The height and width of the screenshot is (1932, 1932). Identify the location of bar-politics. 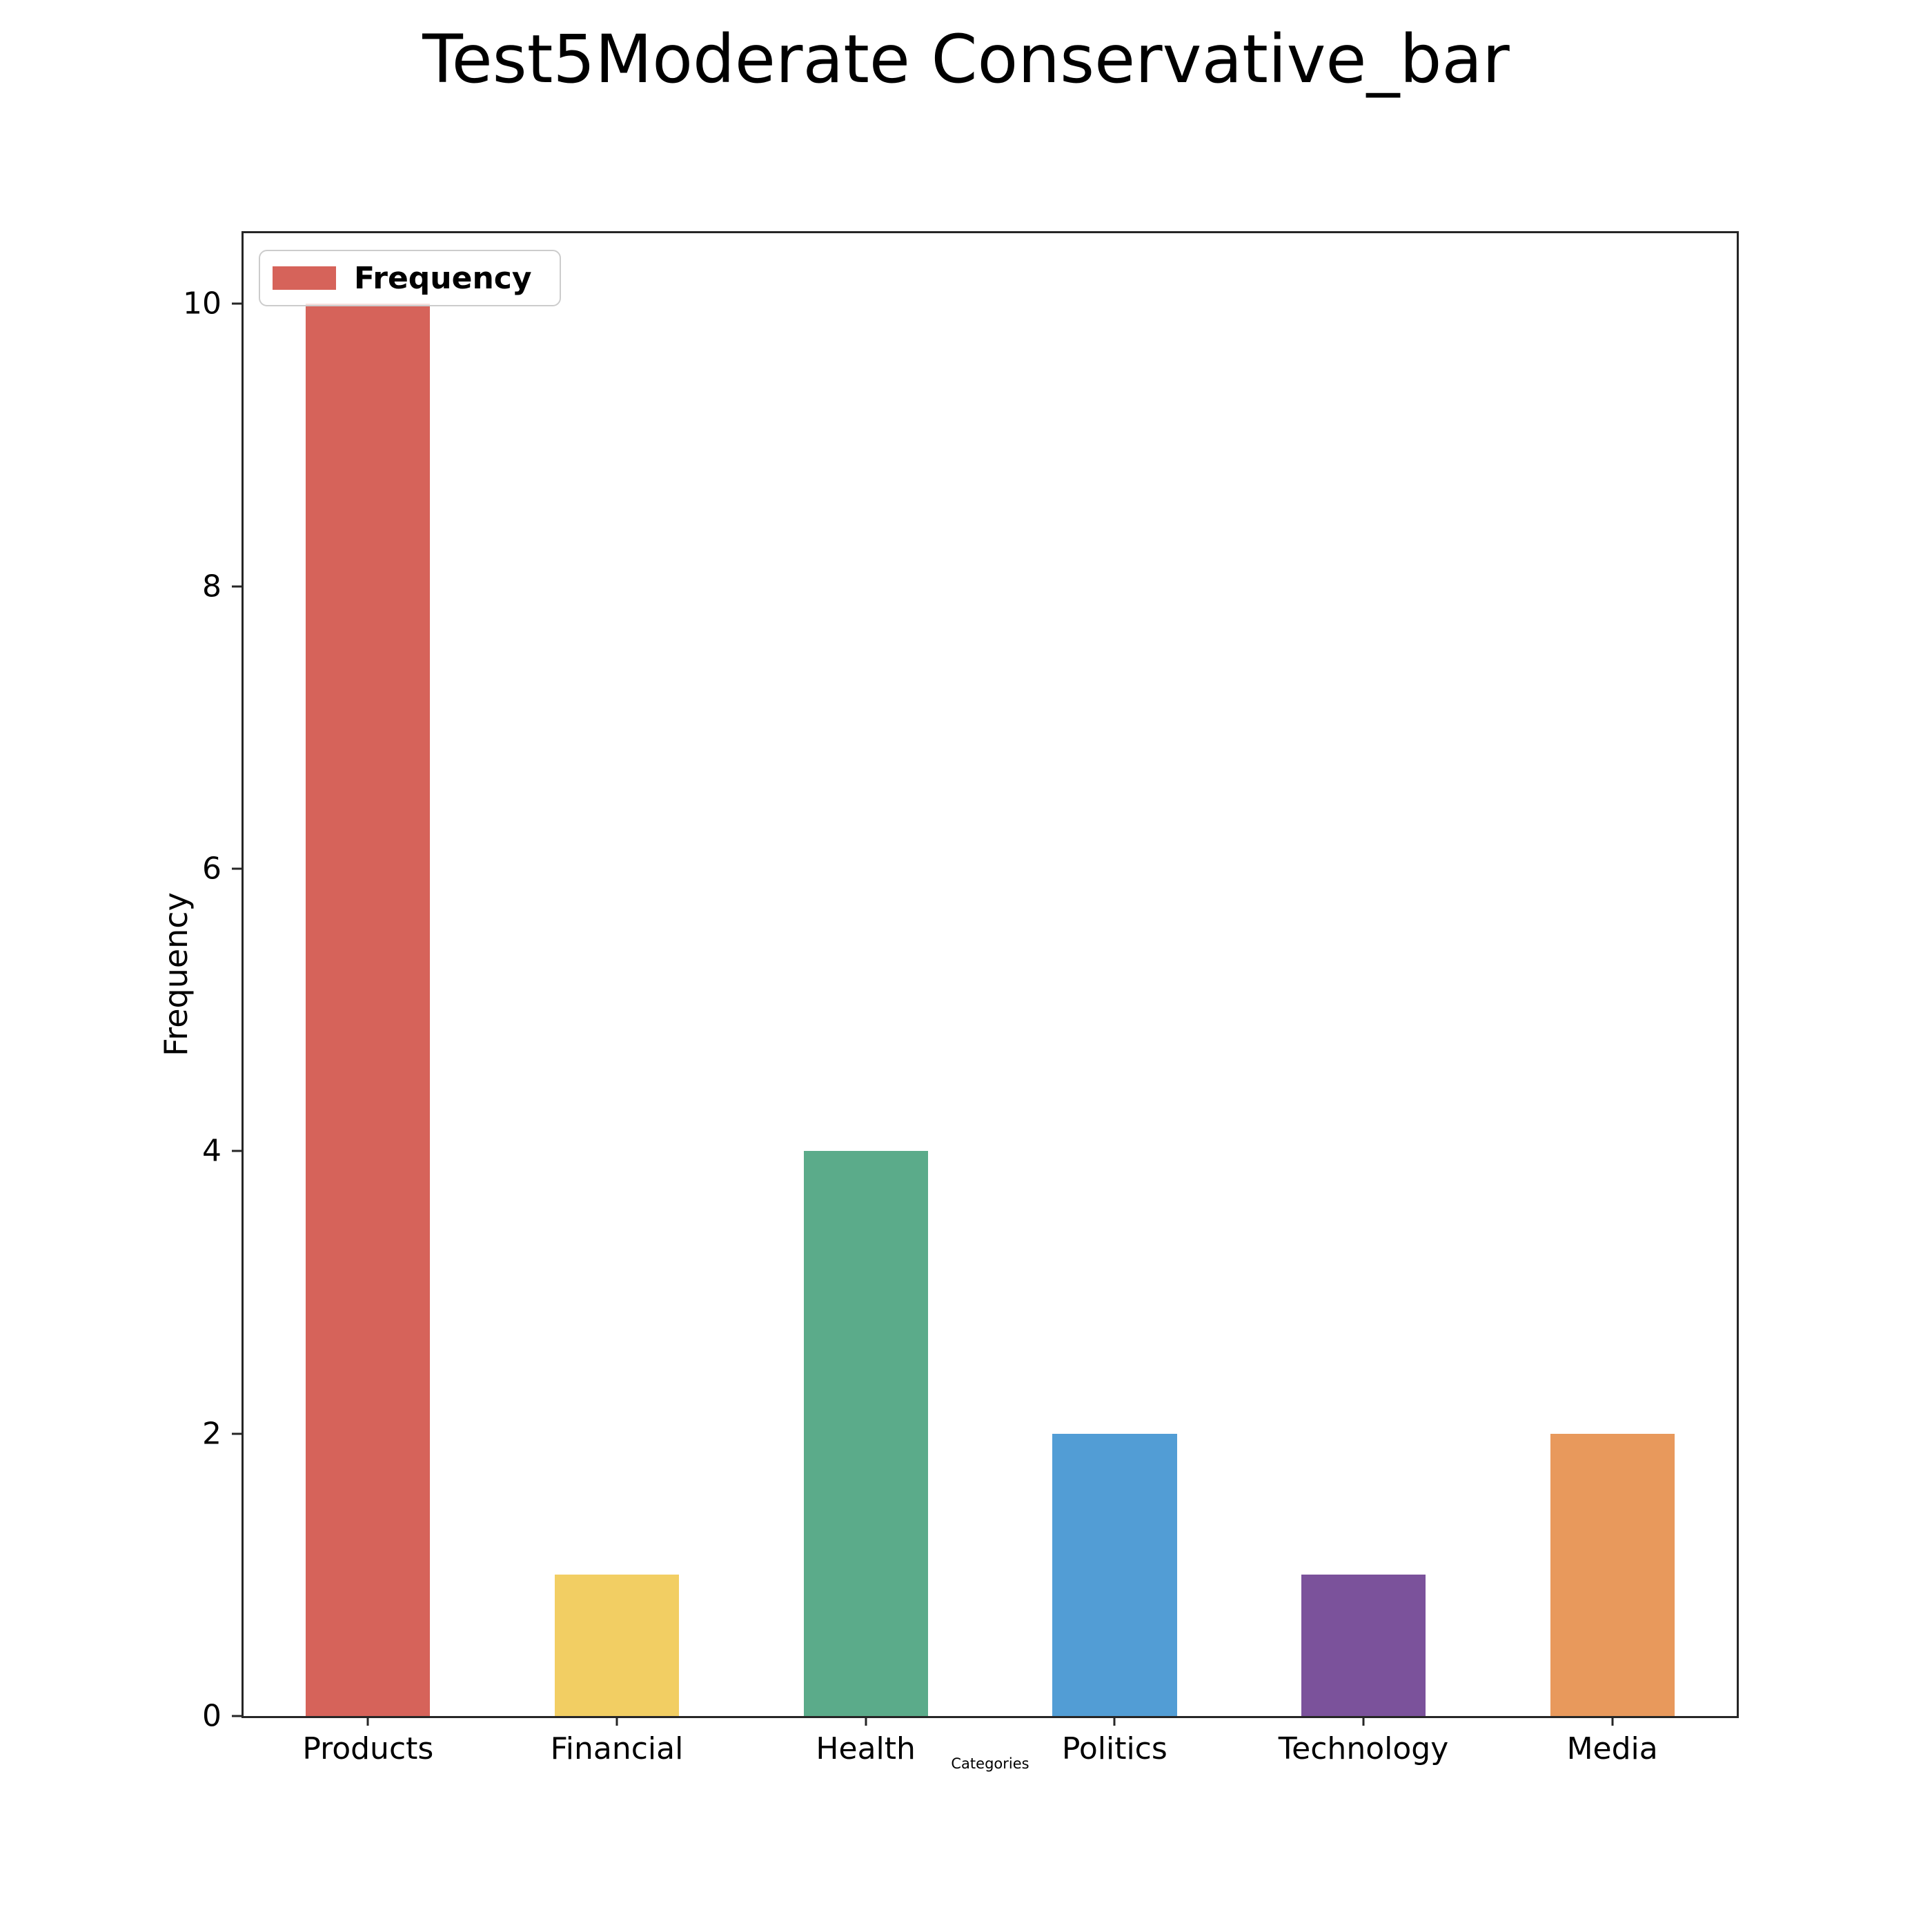
(1114, 1574).